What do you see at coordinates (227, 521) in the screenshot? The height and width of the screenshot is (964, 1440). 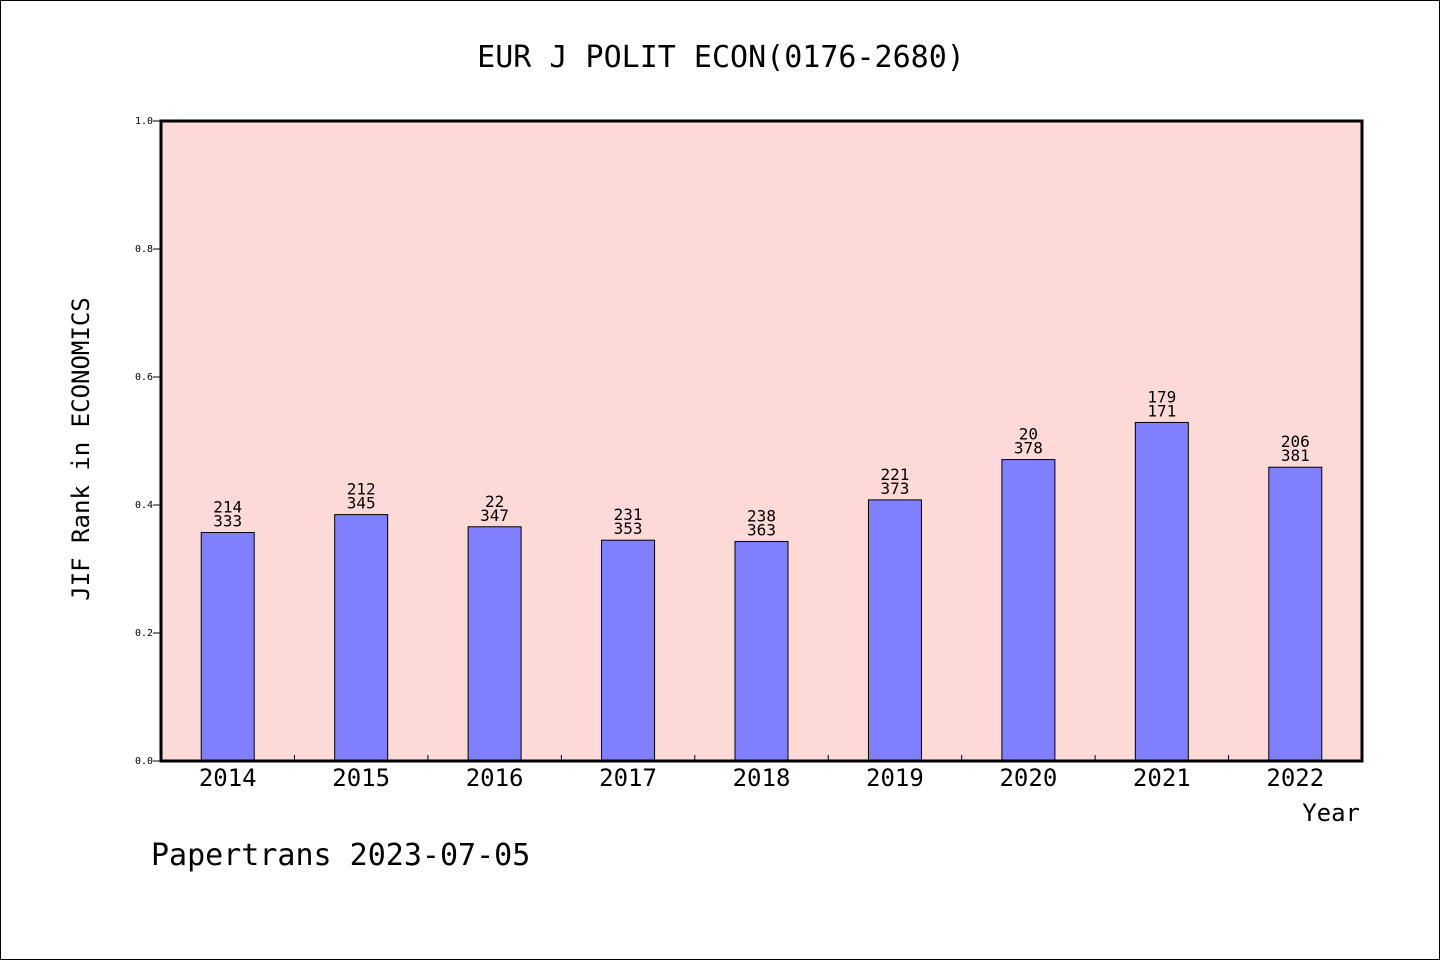 I see `bar-label-bottom: 333` at bounding box center [227, 521].